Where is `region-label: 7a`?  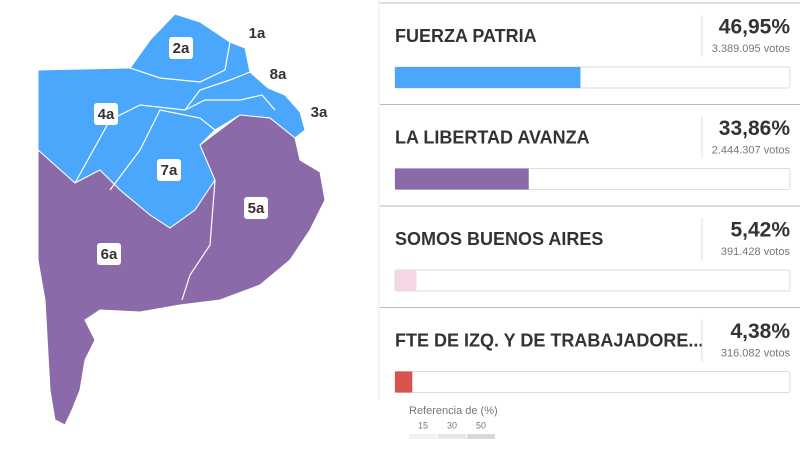 region-label: 7a is located at coordinates (169, 170).